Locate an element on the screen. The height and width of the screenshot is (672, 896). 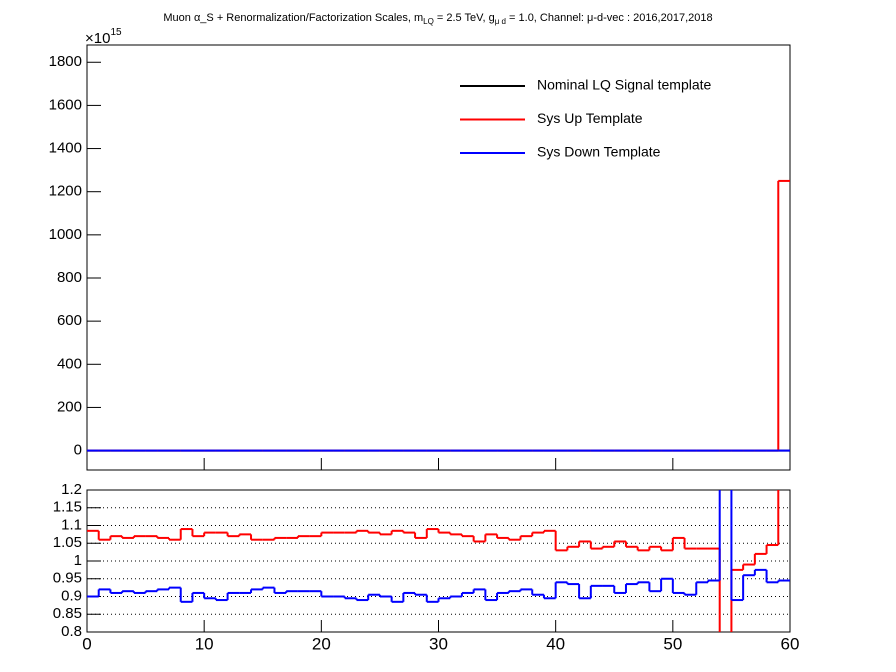
y-multiplier: ×10¹⁵ is located at coordinates (103, 37).